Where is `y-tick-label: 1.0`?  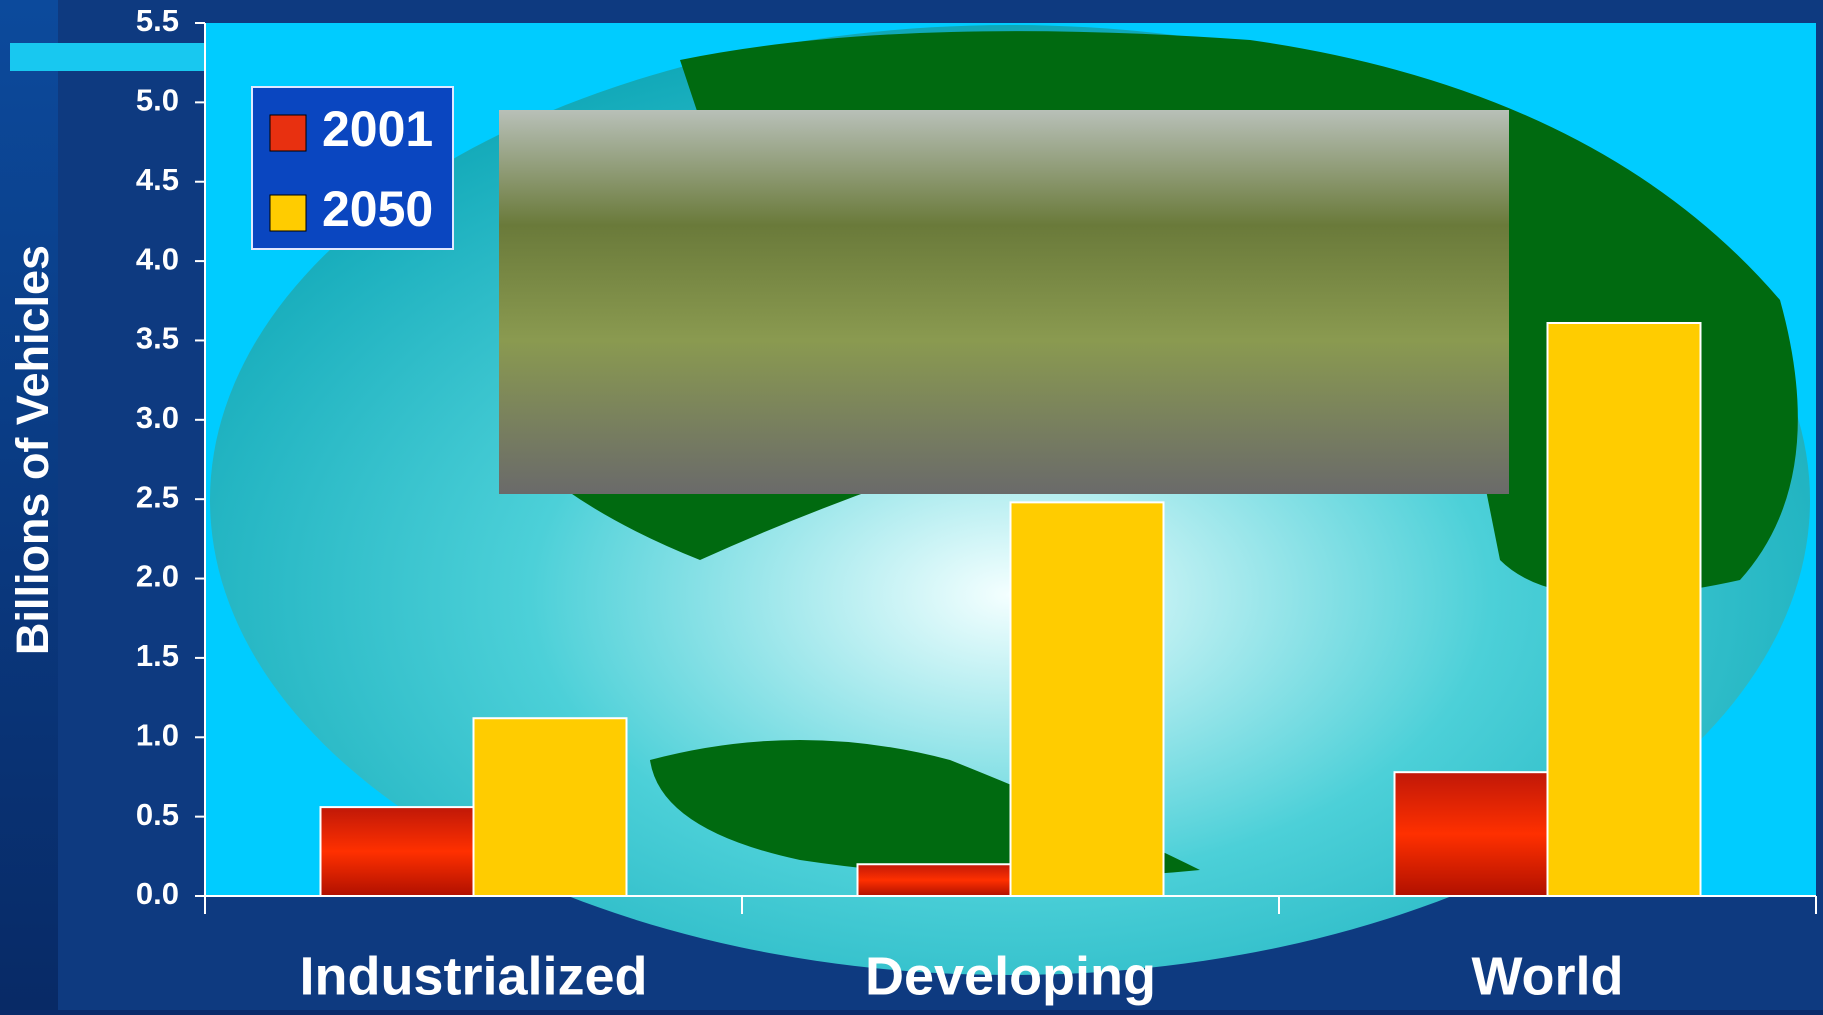
y-tick-label: 1.0 is located at coordinates (157, 734).